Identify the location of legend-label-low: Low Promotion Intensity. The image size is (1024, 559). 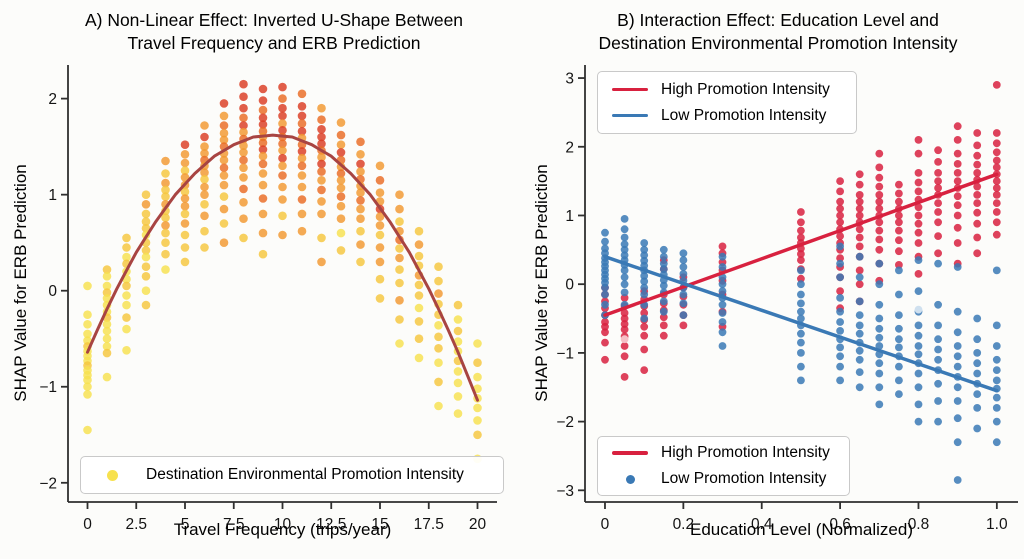
(744, 478).